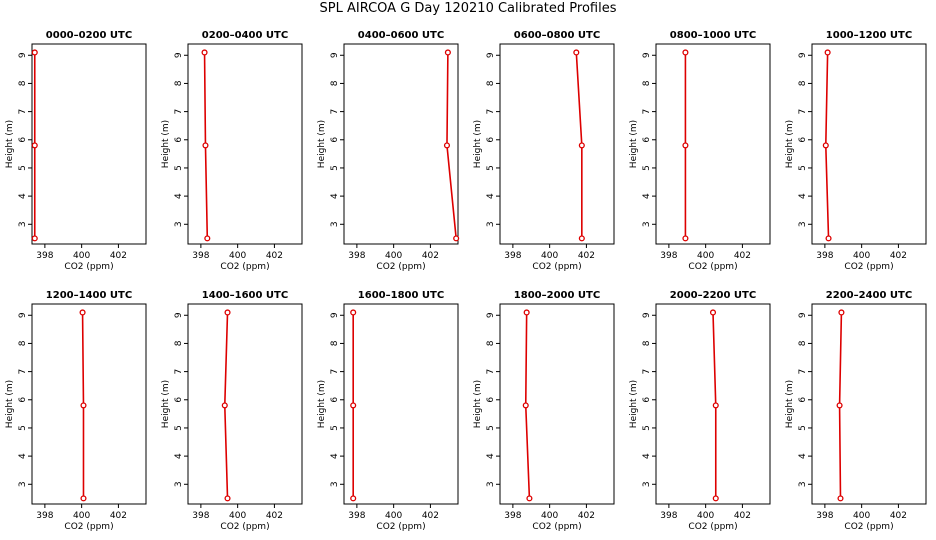  I want to click on panel-1-data-point, so click(34, 52).